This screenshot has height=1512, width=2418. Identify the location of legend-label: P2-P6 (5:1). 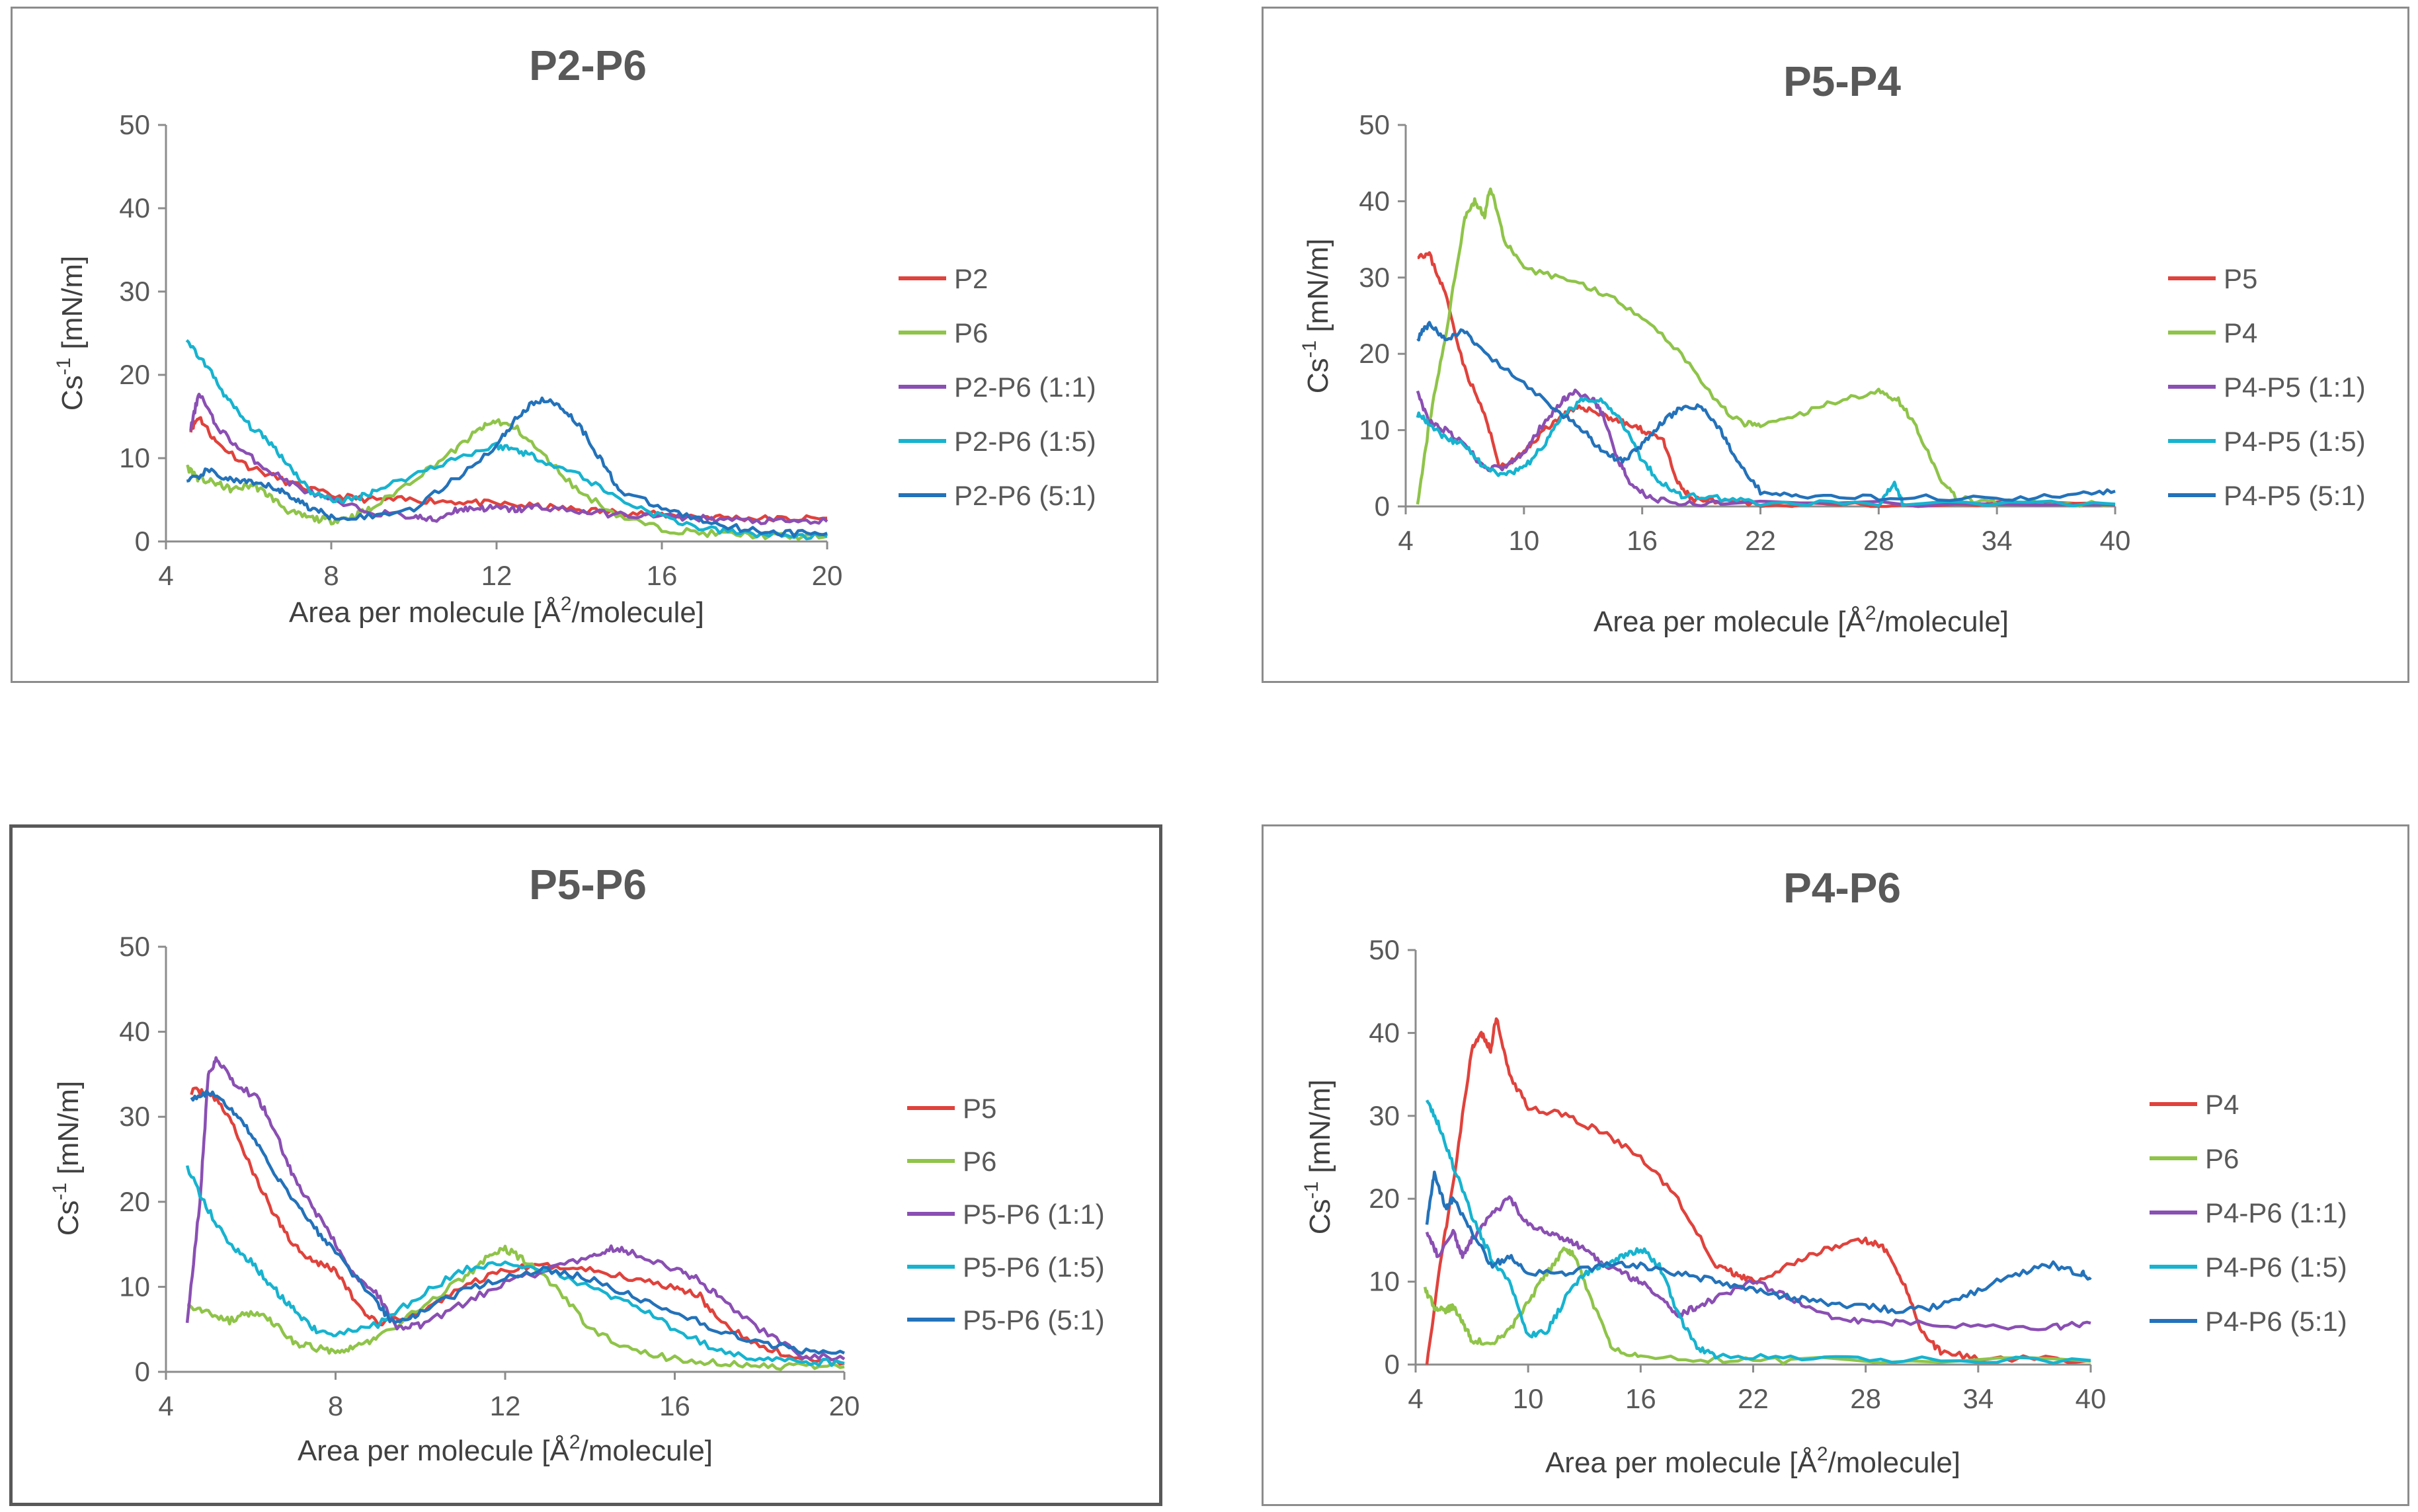
(1025, 495).